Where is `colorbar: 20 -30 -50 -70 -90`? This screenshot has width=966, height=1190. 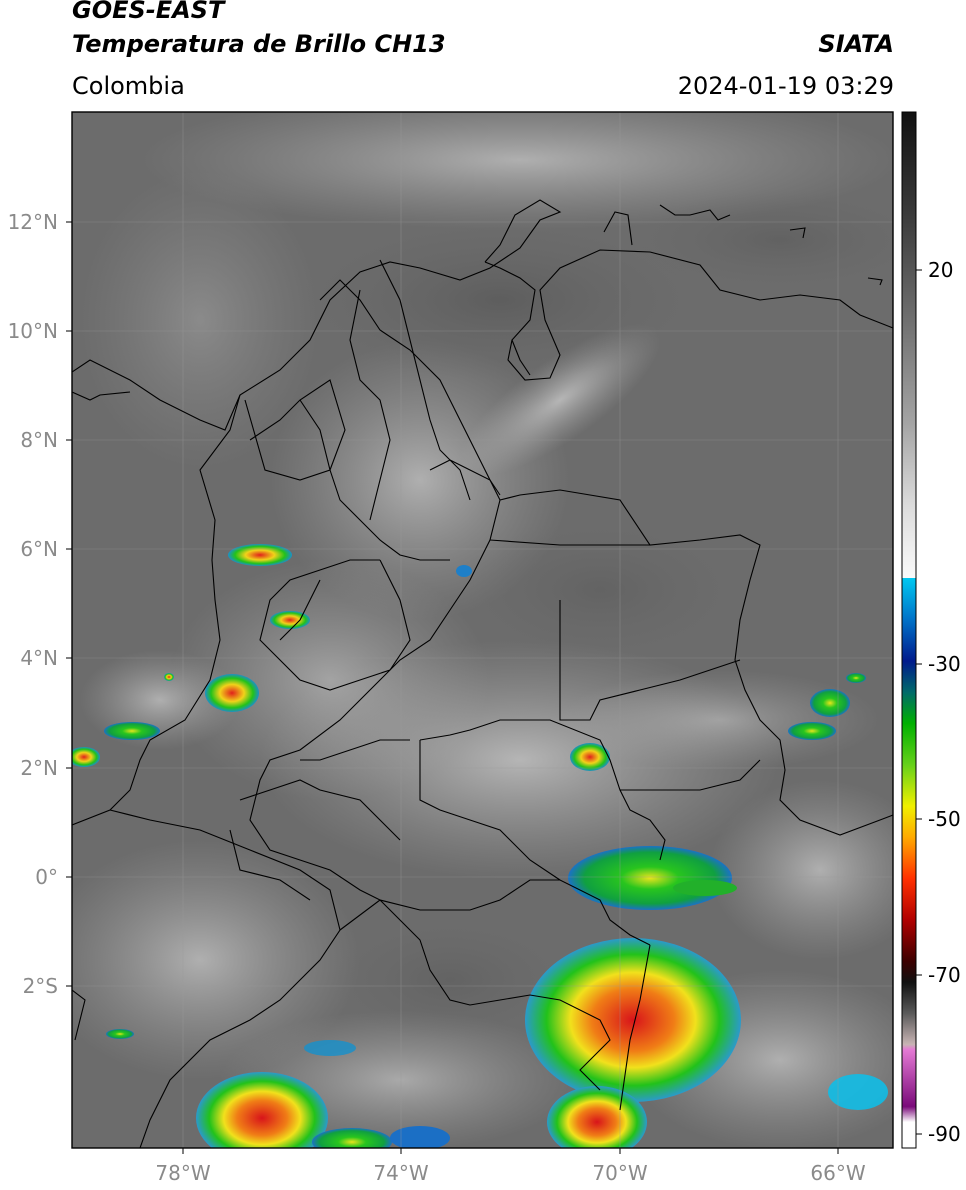 colorbar: 20 -30 -50 -70 -90 is located at coordinates (931, 630).